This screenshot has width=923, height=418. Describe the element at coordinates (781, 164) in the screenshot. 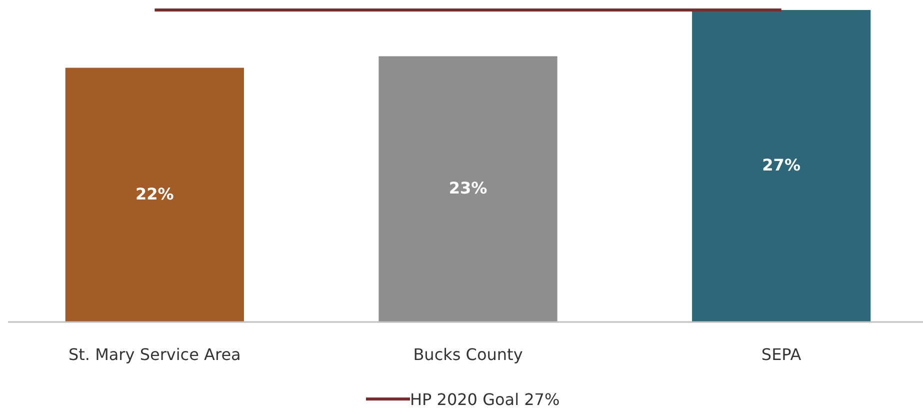

I see `data-label: 27%` at that location.